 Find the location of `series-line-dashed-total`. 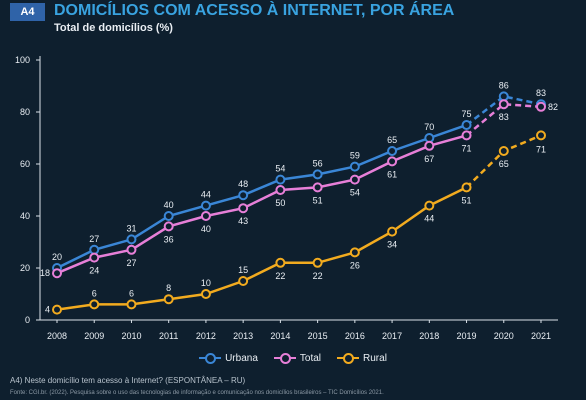

series-line-dashed-total is located at coordinates (503, 119).